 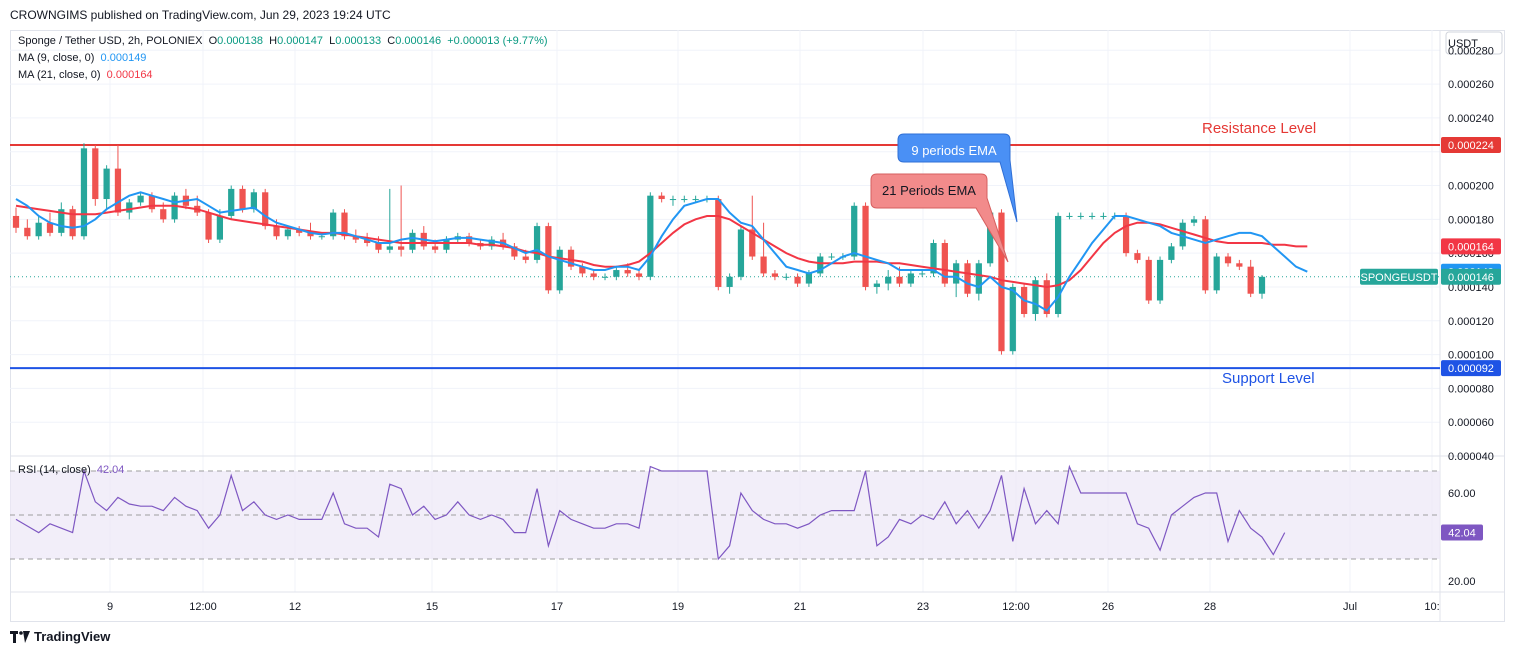 What do you see at coordinates (1471, 247) in the screenshot?
I see `ma21-badge: 0.000164` at bounding box center [1471, 247].